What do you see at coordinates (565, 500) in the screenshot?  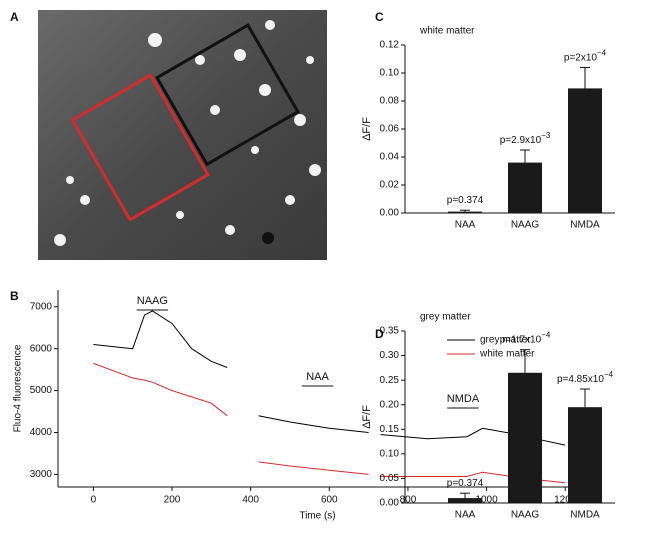 I see `x-tick-label: 1200` at bounding box center [565, 500].